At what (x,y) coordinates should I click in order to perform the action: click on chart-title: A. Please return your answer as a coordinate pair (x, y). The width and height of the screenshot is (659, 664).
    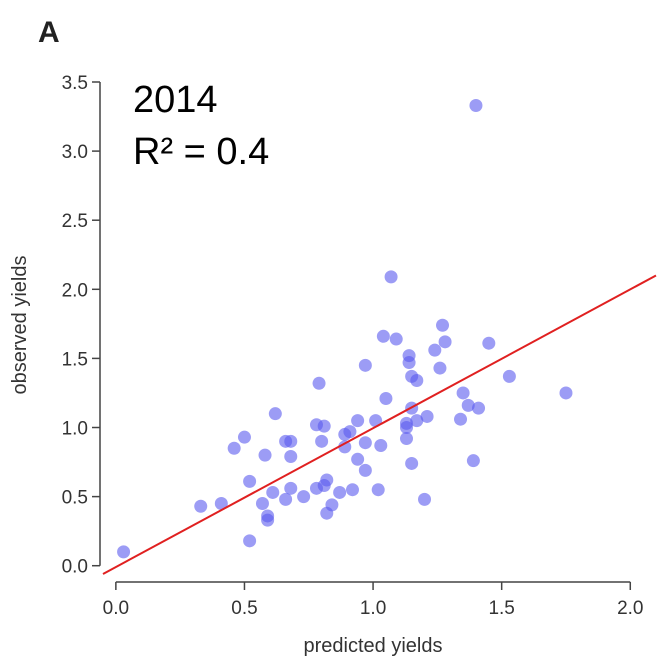
    Looking at the image, I should click on (49, 32).